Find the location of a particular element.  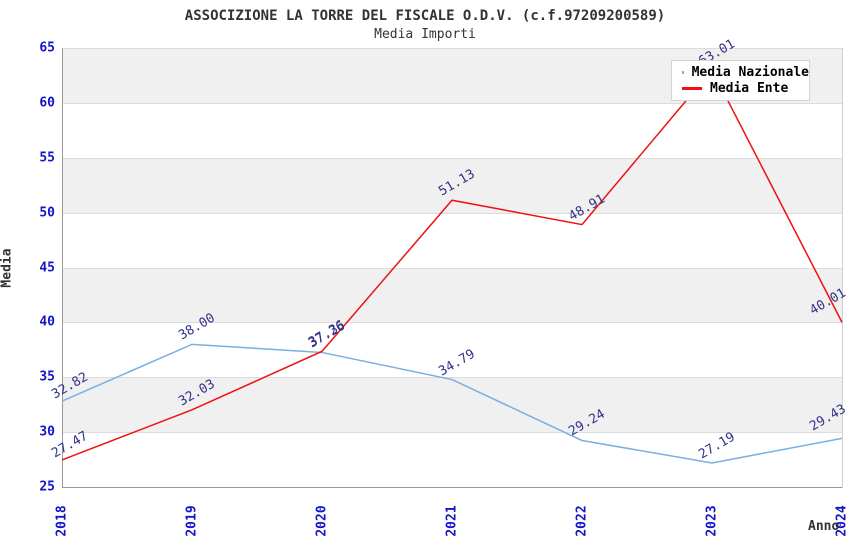

legend-item-media-nazionale: Media Nazionale is located at coordinates (745, 72).